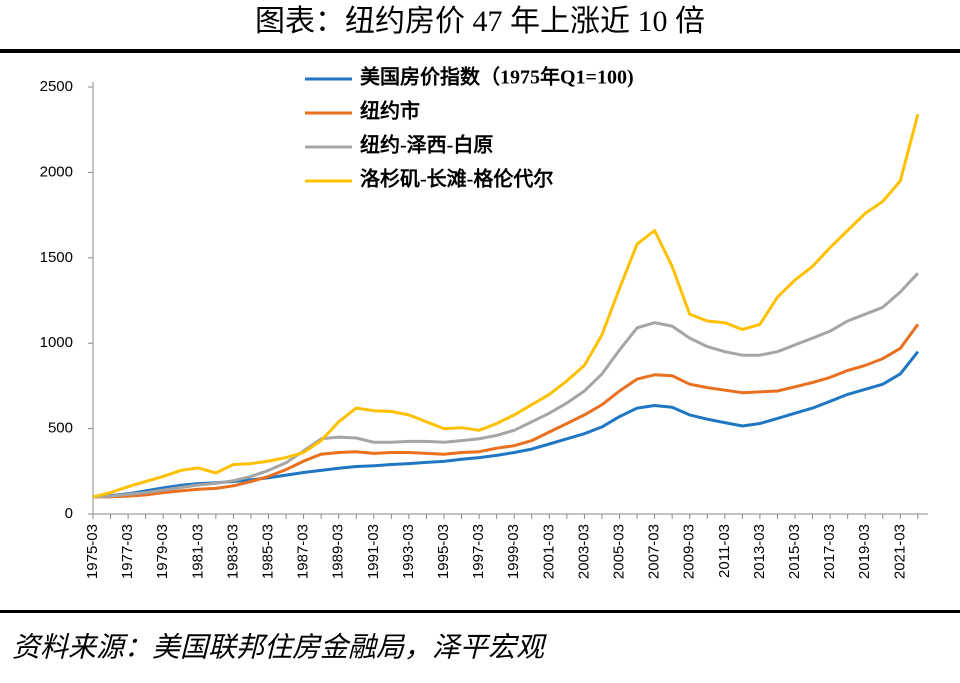 Image resolution: width=960 pixels, height=683 pixels. What do you see at coordinates (56, 257) in the screenshot?
I see `y-tick-label: 1500` at bounding box center [56, 257].